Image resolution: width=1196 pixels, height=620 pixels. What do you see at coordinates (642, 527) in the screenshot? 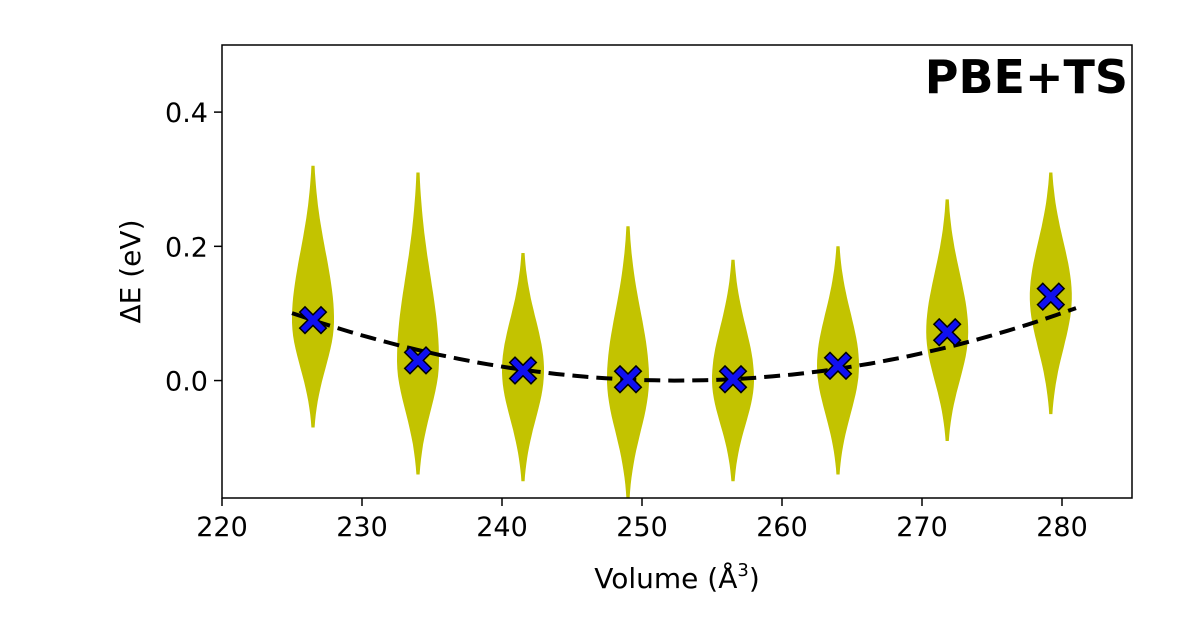
I see `x-tick-label: 250` at bounding box center [642, 527].